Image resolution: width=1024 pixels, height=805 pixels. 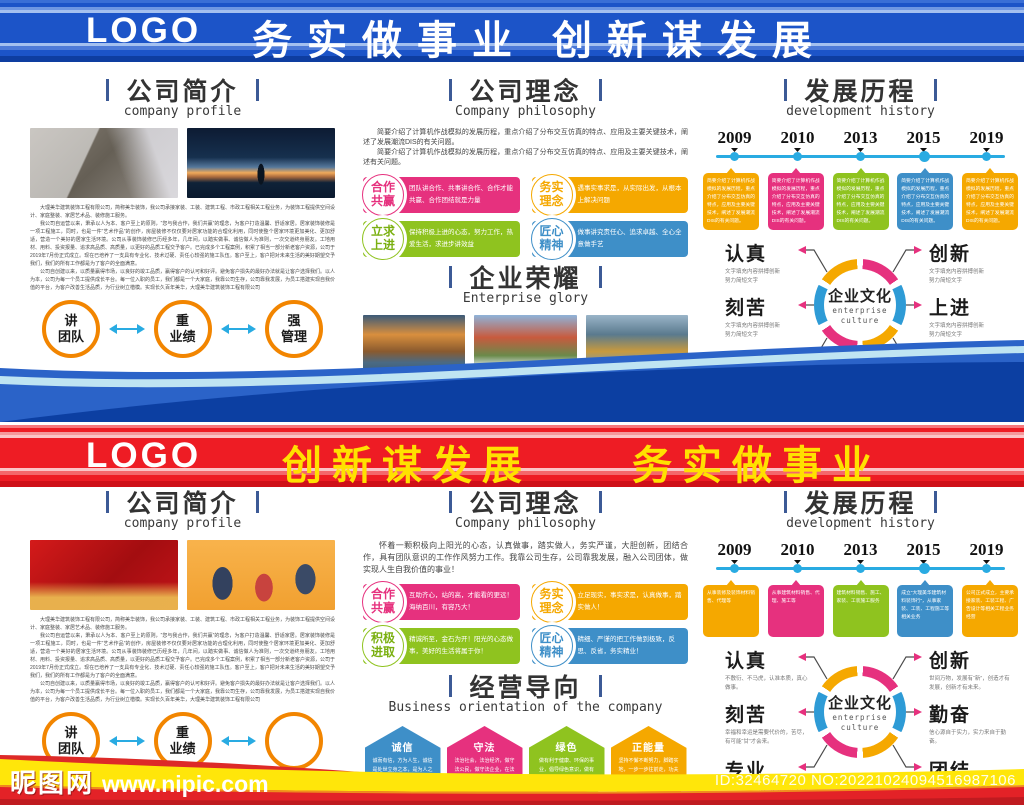 I want to click on bottom-header-bar: LOGO 创新谋发展 务实做事业, so click(x=512, y=456).